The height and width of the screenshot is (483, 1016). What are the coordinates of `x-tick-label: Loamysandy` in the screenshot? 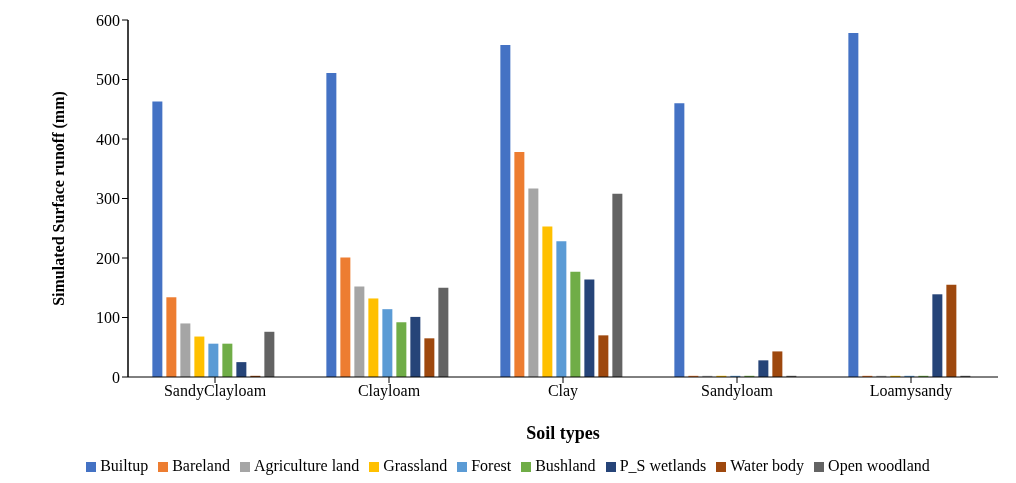 It's located at (911, 391).